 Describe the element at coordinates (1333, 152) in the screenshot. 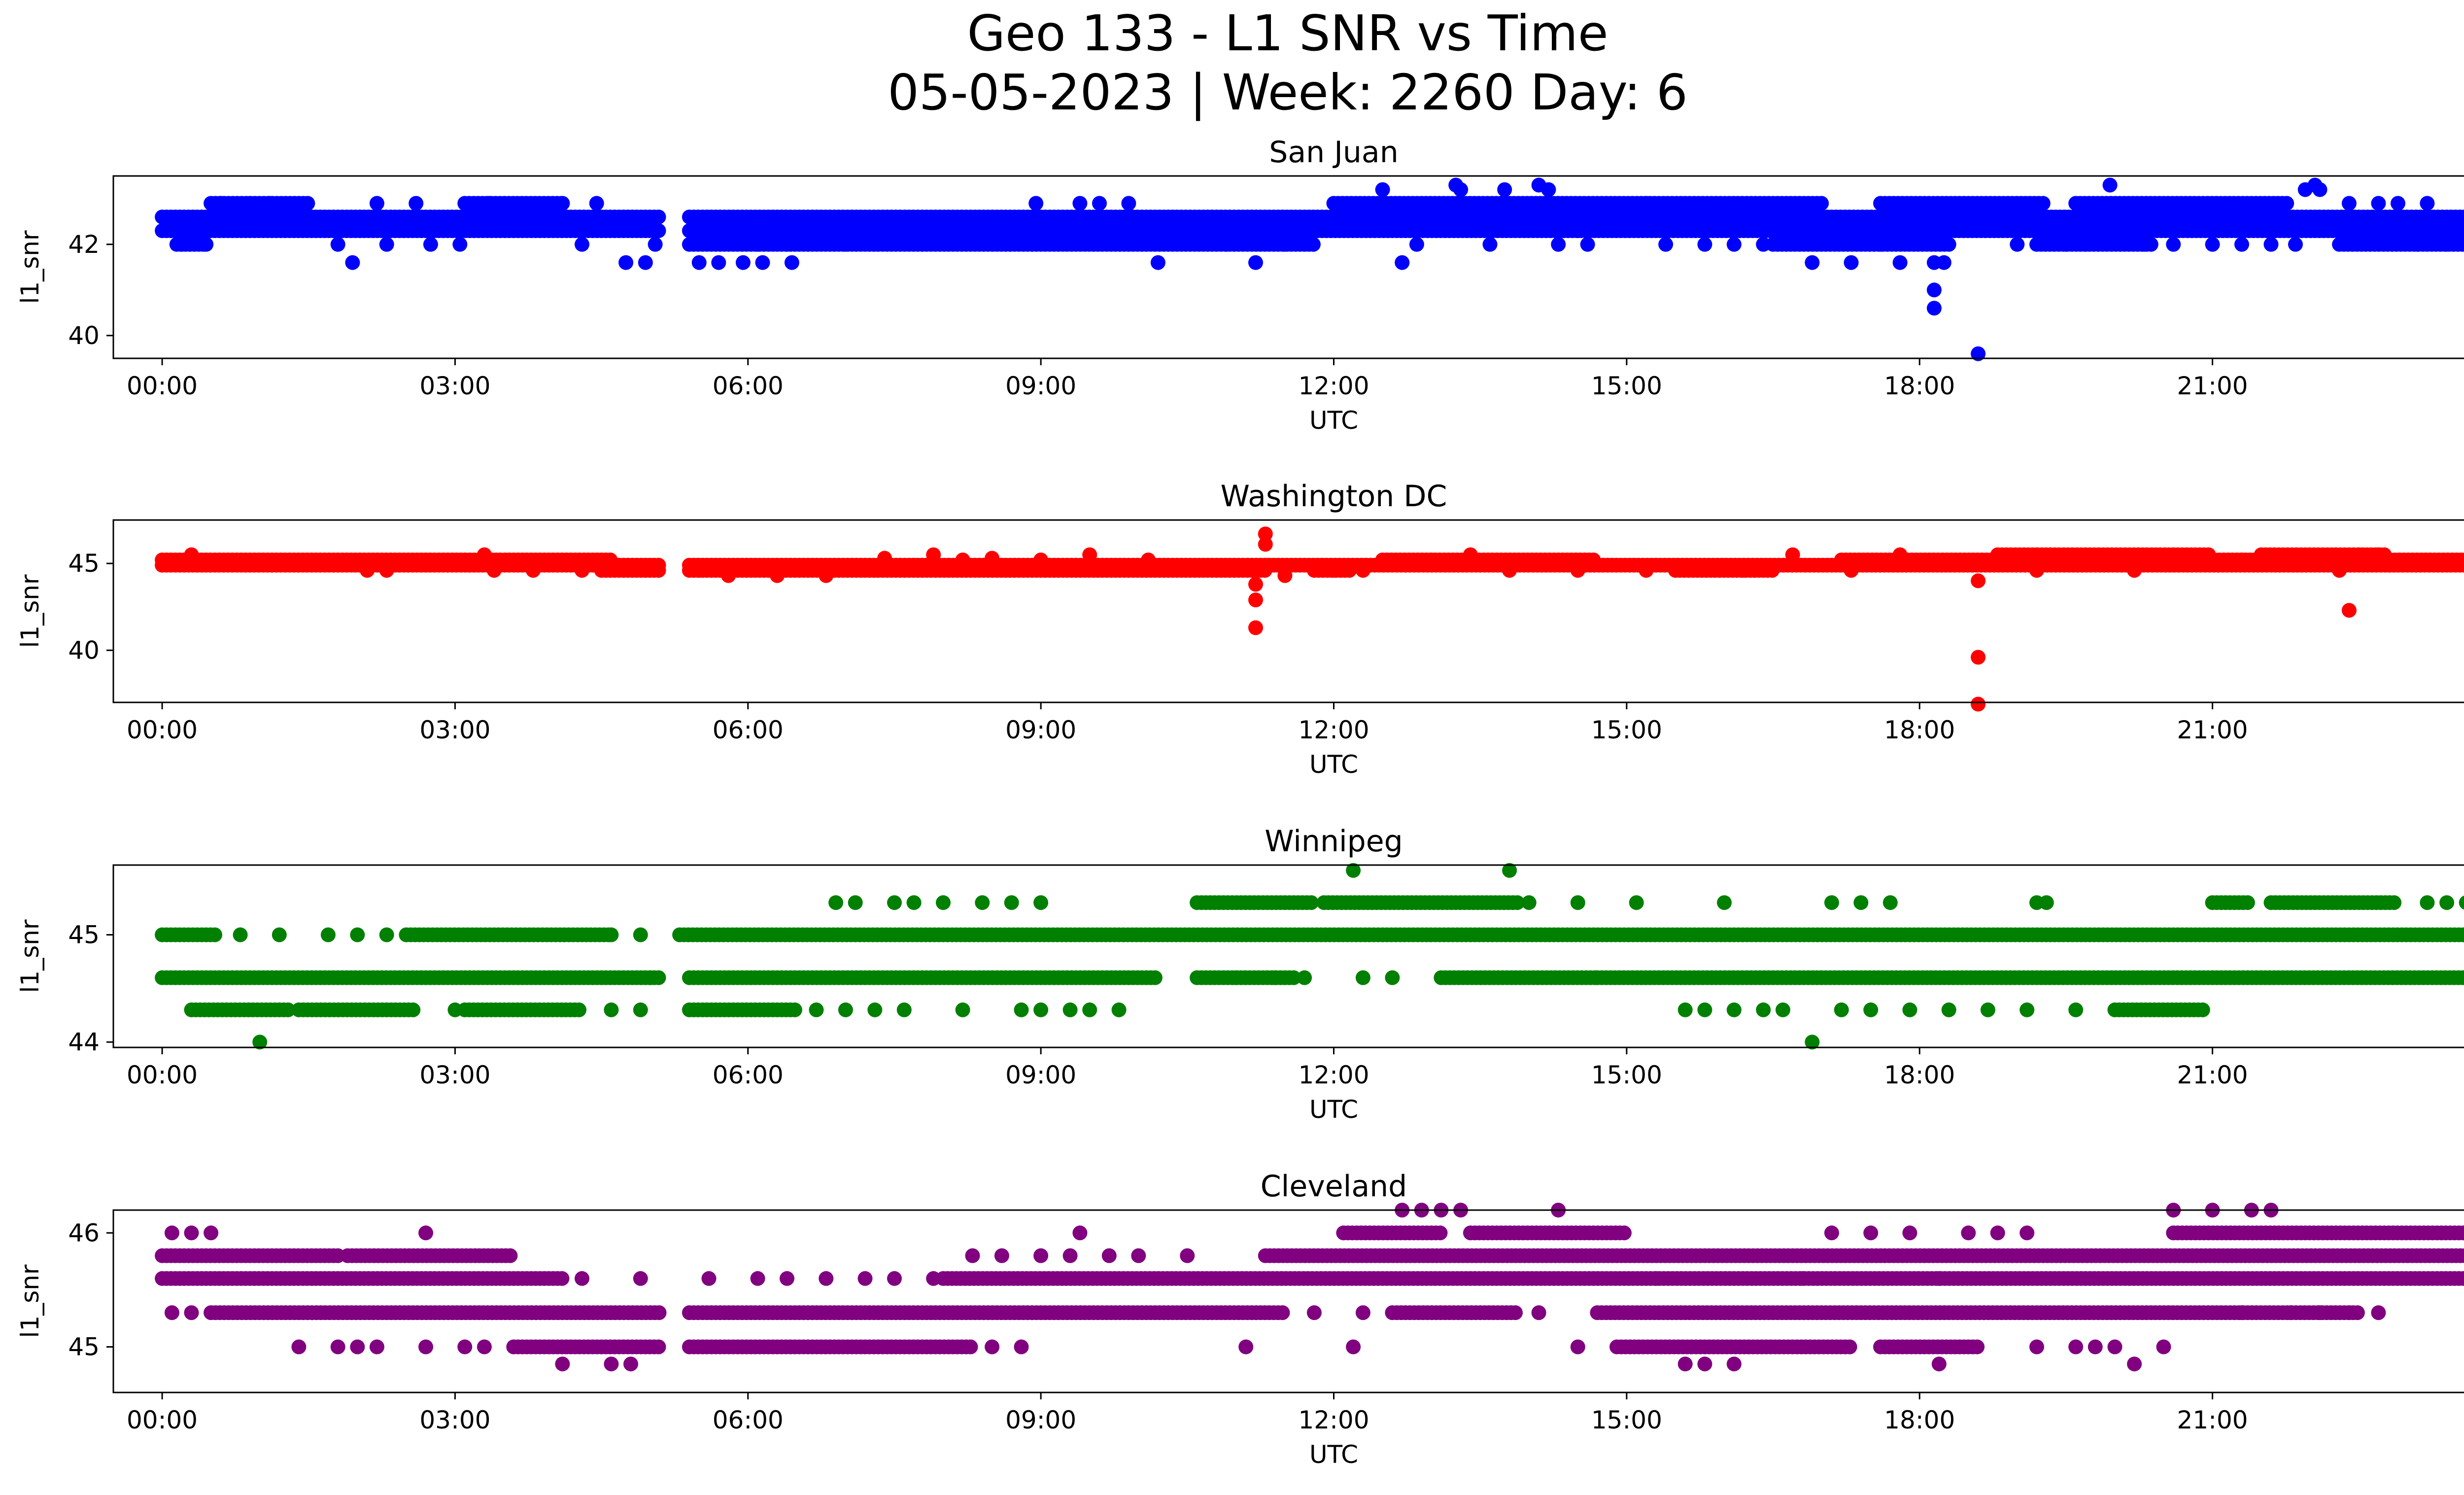

I see `subplot-title: San Juan` at that location.